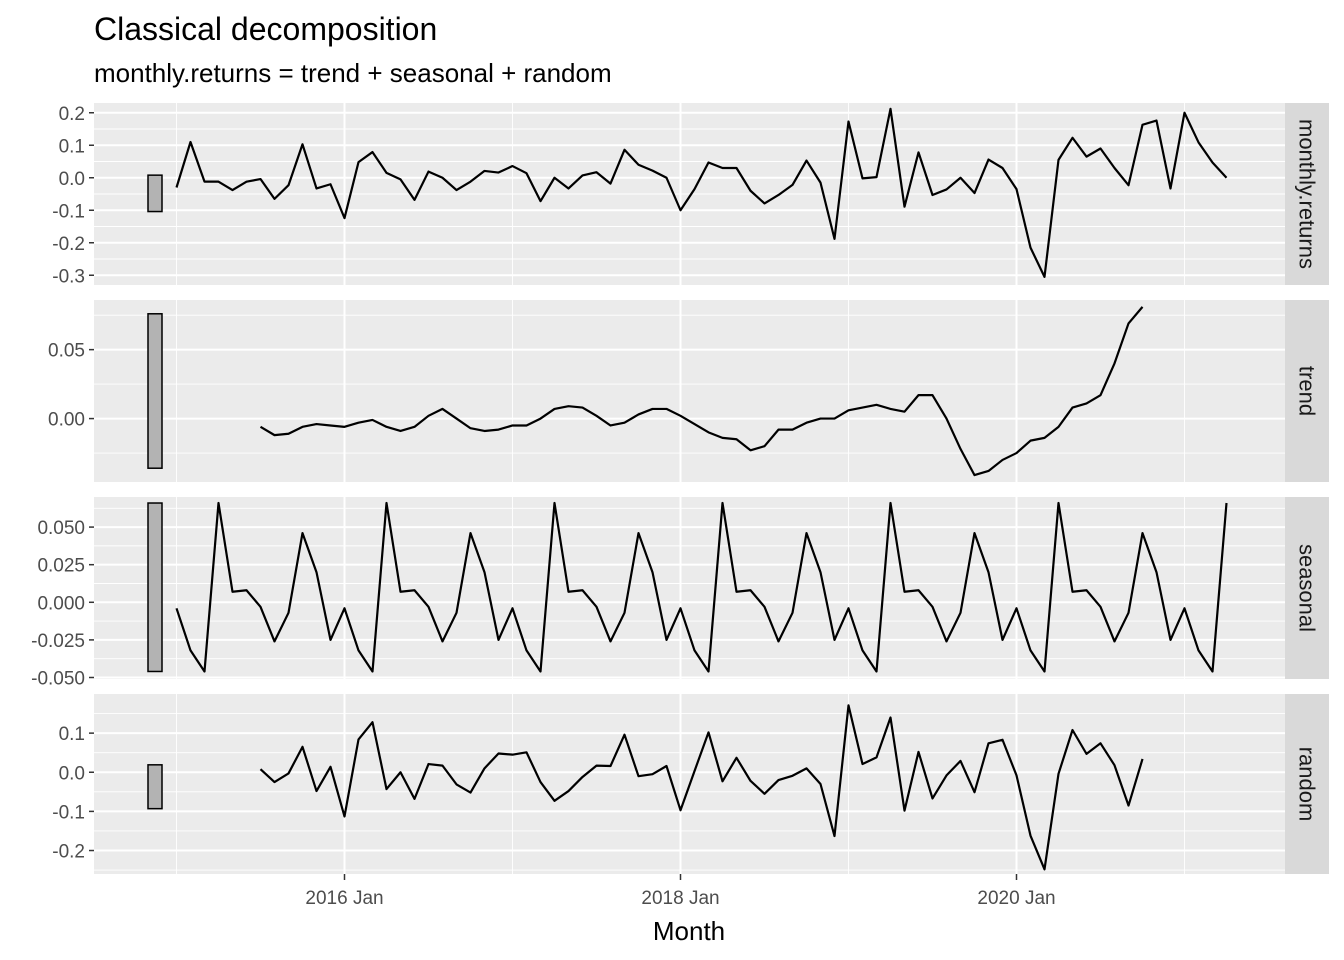 The image size is (1344, 960). I want to click on facet-strip-label: random, so click(1307, 784).